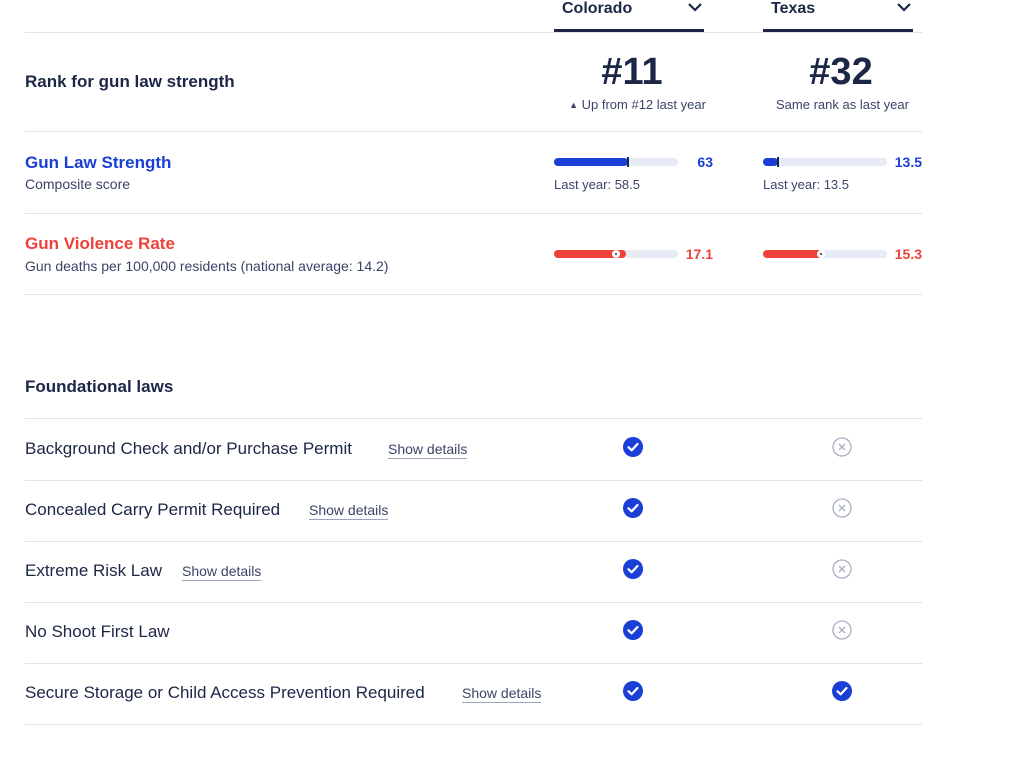 Image resolution: width=1024 pixels, height=764 pixels. Describe the element at coordinates (908, 162) in the screenshot. I see `texas-strength-value: 13.5` at that location.